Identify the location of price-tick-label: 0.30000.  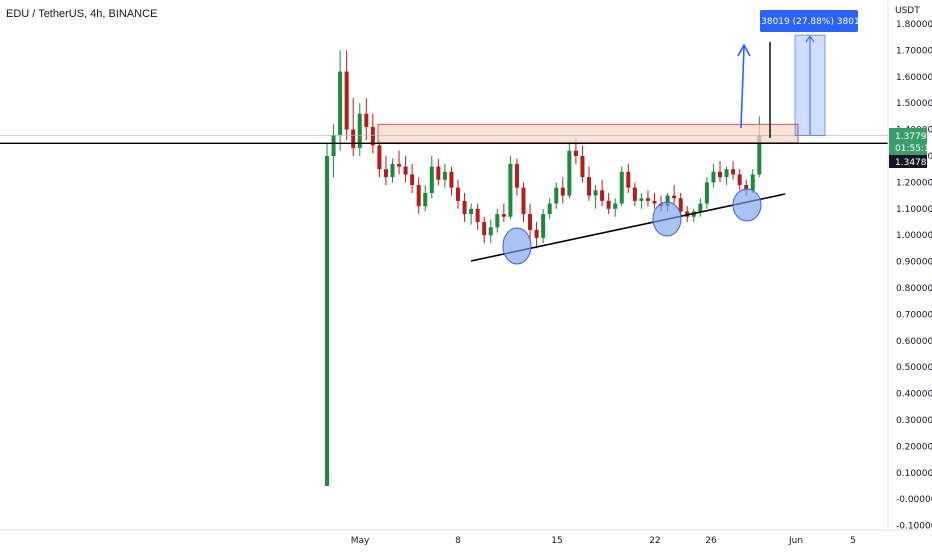
(914, 421).